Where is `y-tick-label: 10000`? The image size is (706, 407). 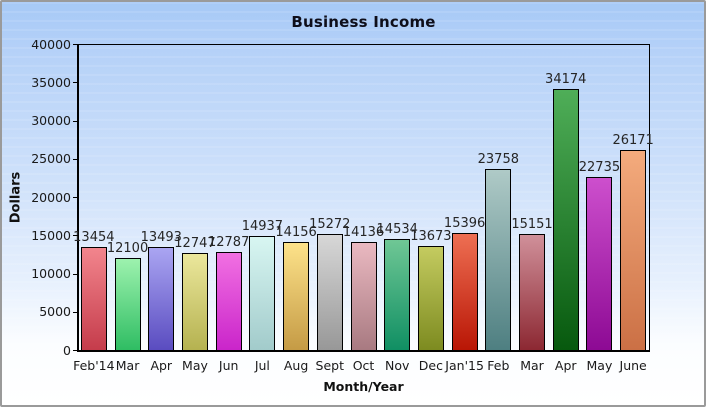 y-tick-label: 10000 is located at coordinates (51, 273).